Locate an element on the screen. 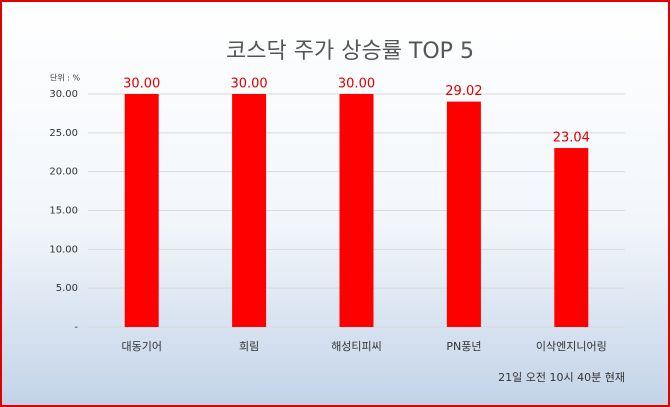  y-tick-label: 25.00 is located at coordinates (63, 133).